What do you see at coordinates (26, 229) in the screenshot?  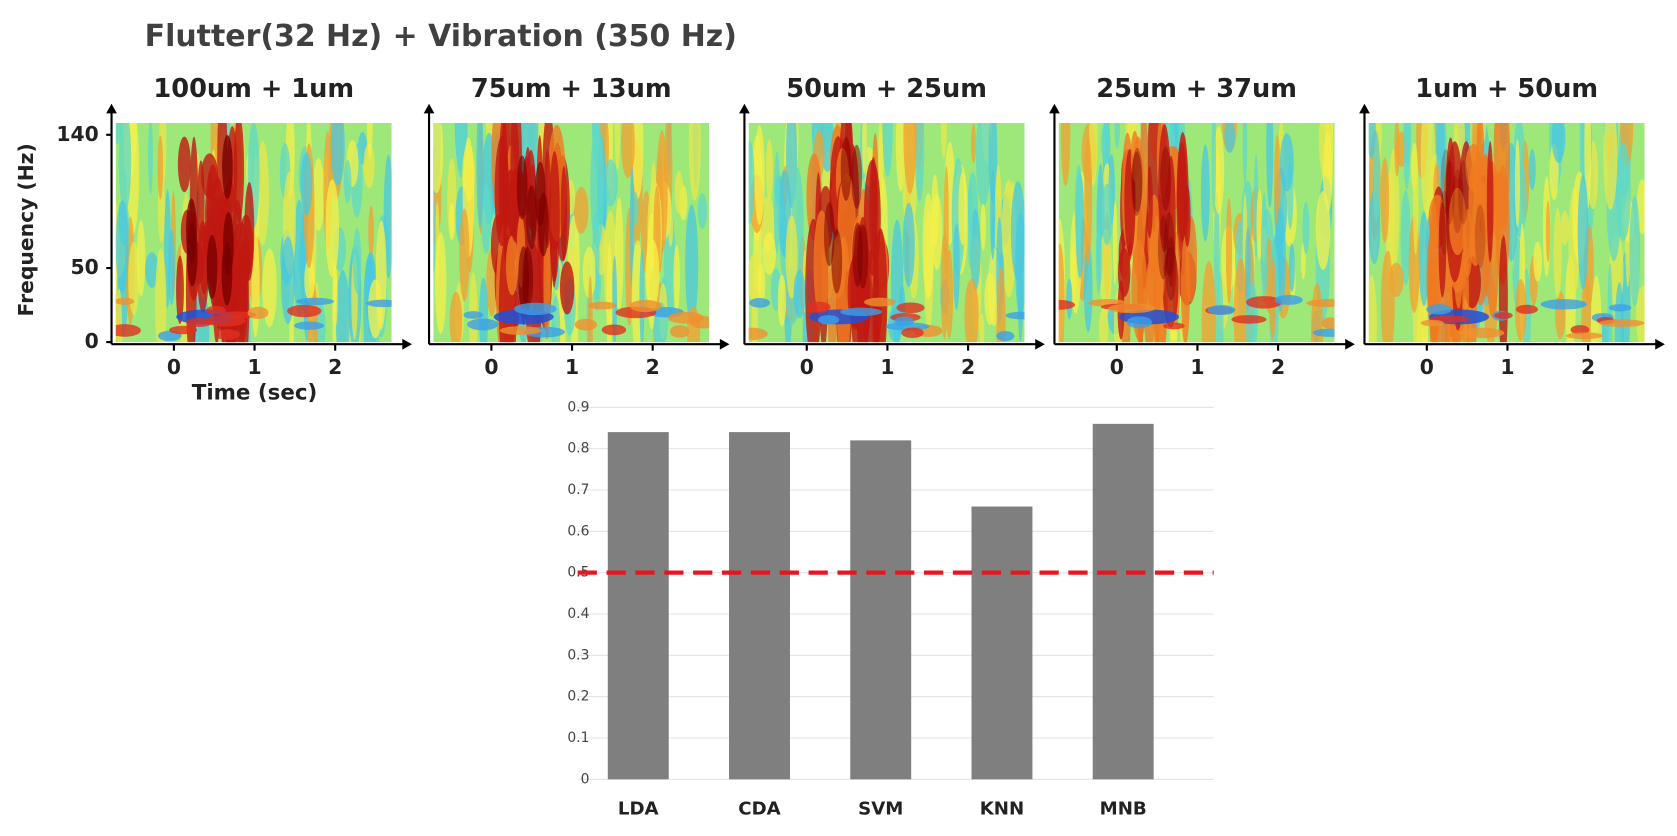 I see `y-axis-label: Frequency (Hz)` at bounding box center [26, 229].